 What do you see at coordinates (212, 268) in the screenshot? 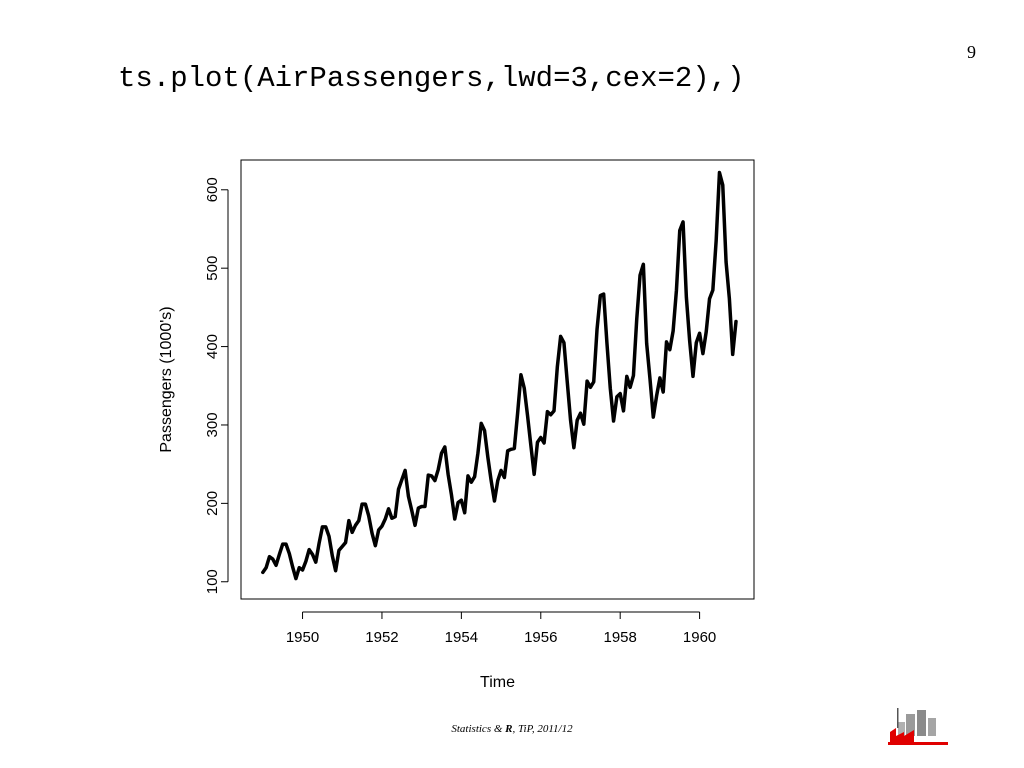
I see `y-tick-label: 500` at bounding box center [212, 268].